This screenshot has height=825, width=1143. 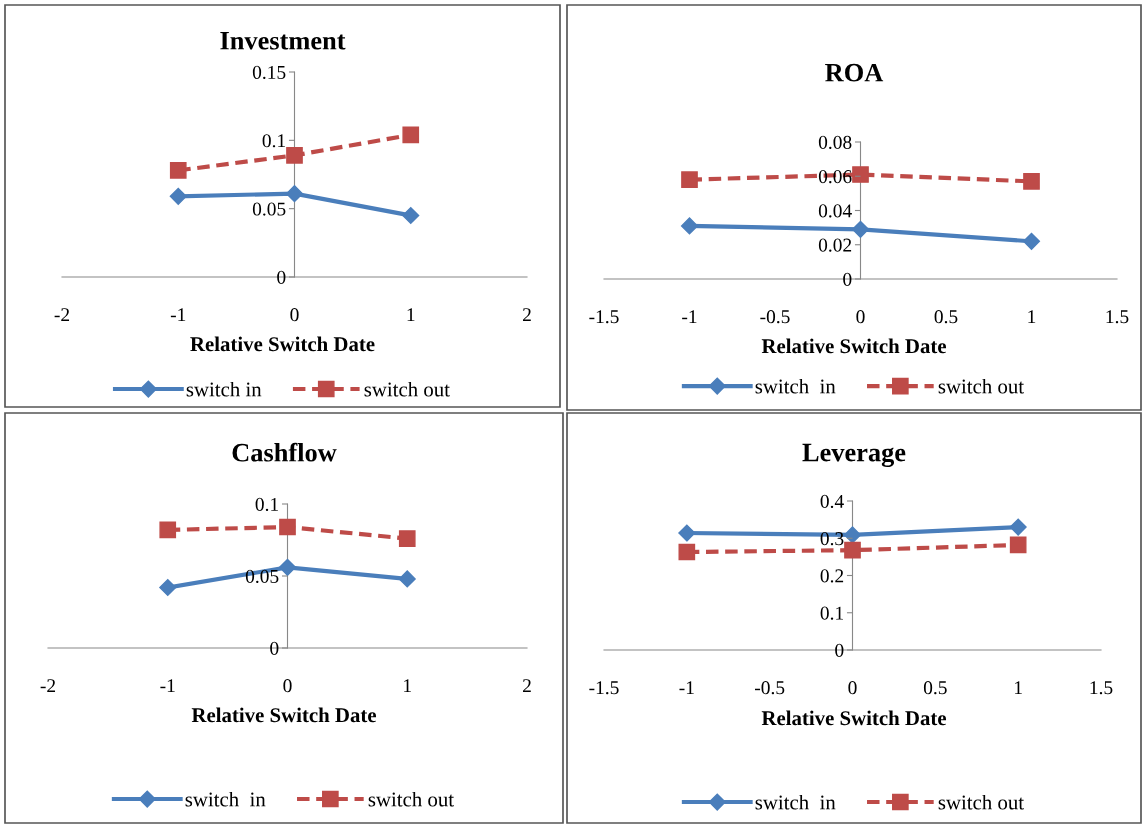 I want to click on y-tick-label: 0.04, so click(x=835, y=211).